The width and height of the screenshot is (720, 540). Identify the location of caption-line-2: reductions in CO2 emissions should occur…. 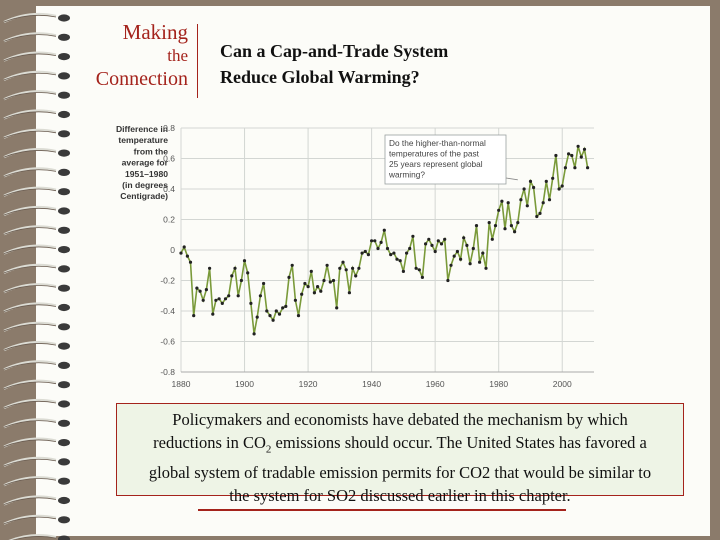
(400, 446).